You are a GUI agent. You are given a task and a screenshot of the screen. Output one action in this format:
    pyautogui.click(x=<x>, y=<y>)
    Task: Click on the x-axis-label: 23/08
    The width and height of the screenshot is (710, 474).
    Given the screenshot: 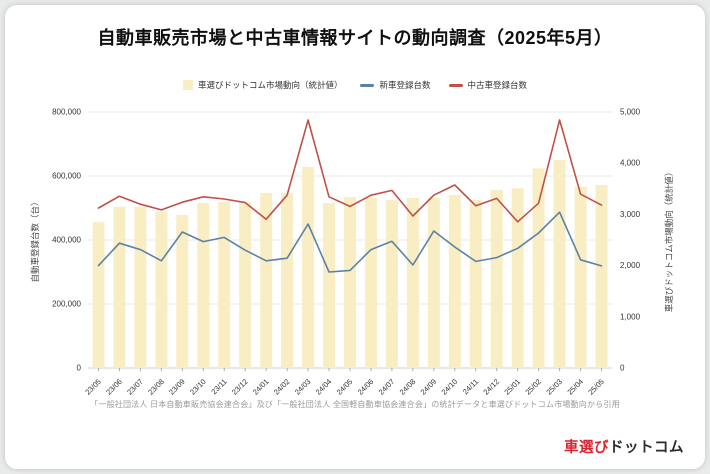 What is the action you would take?
    pyautogui.click(x=156, y=387)
    